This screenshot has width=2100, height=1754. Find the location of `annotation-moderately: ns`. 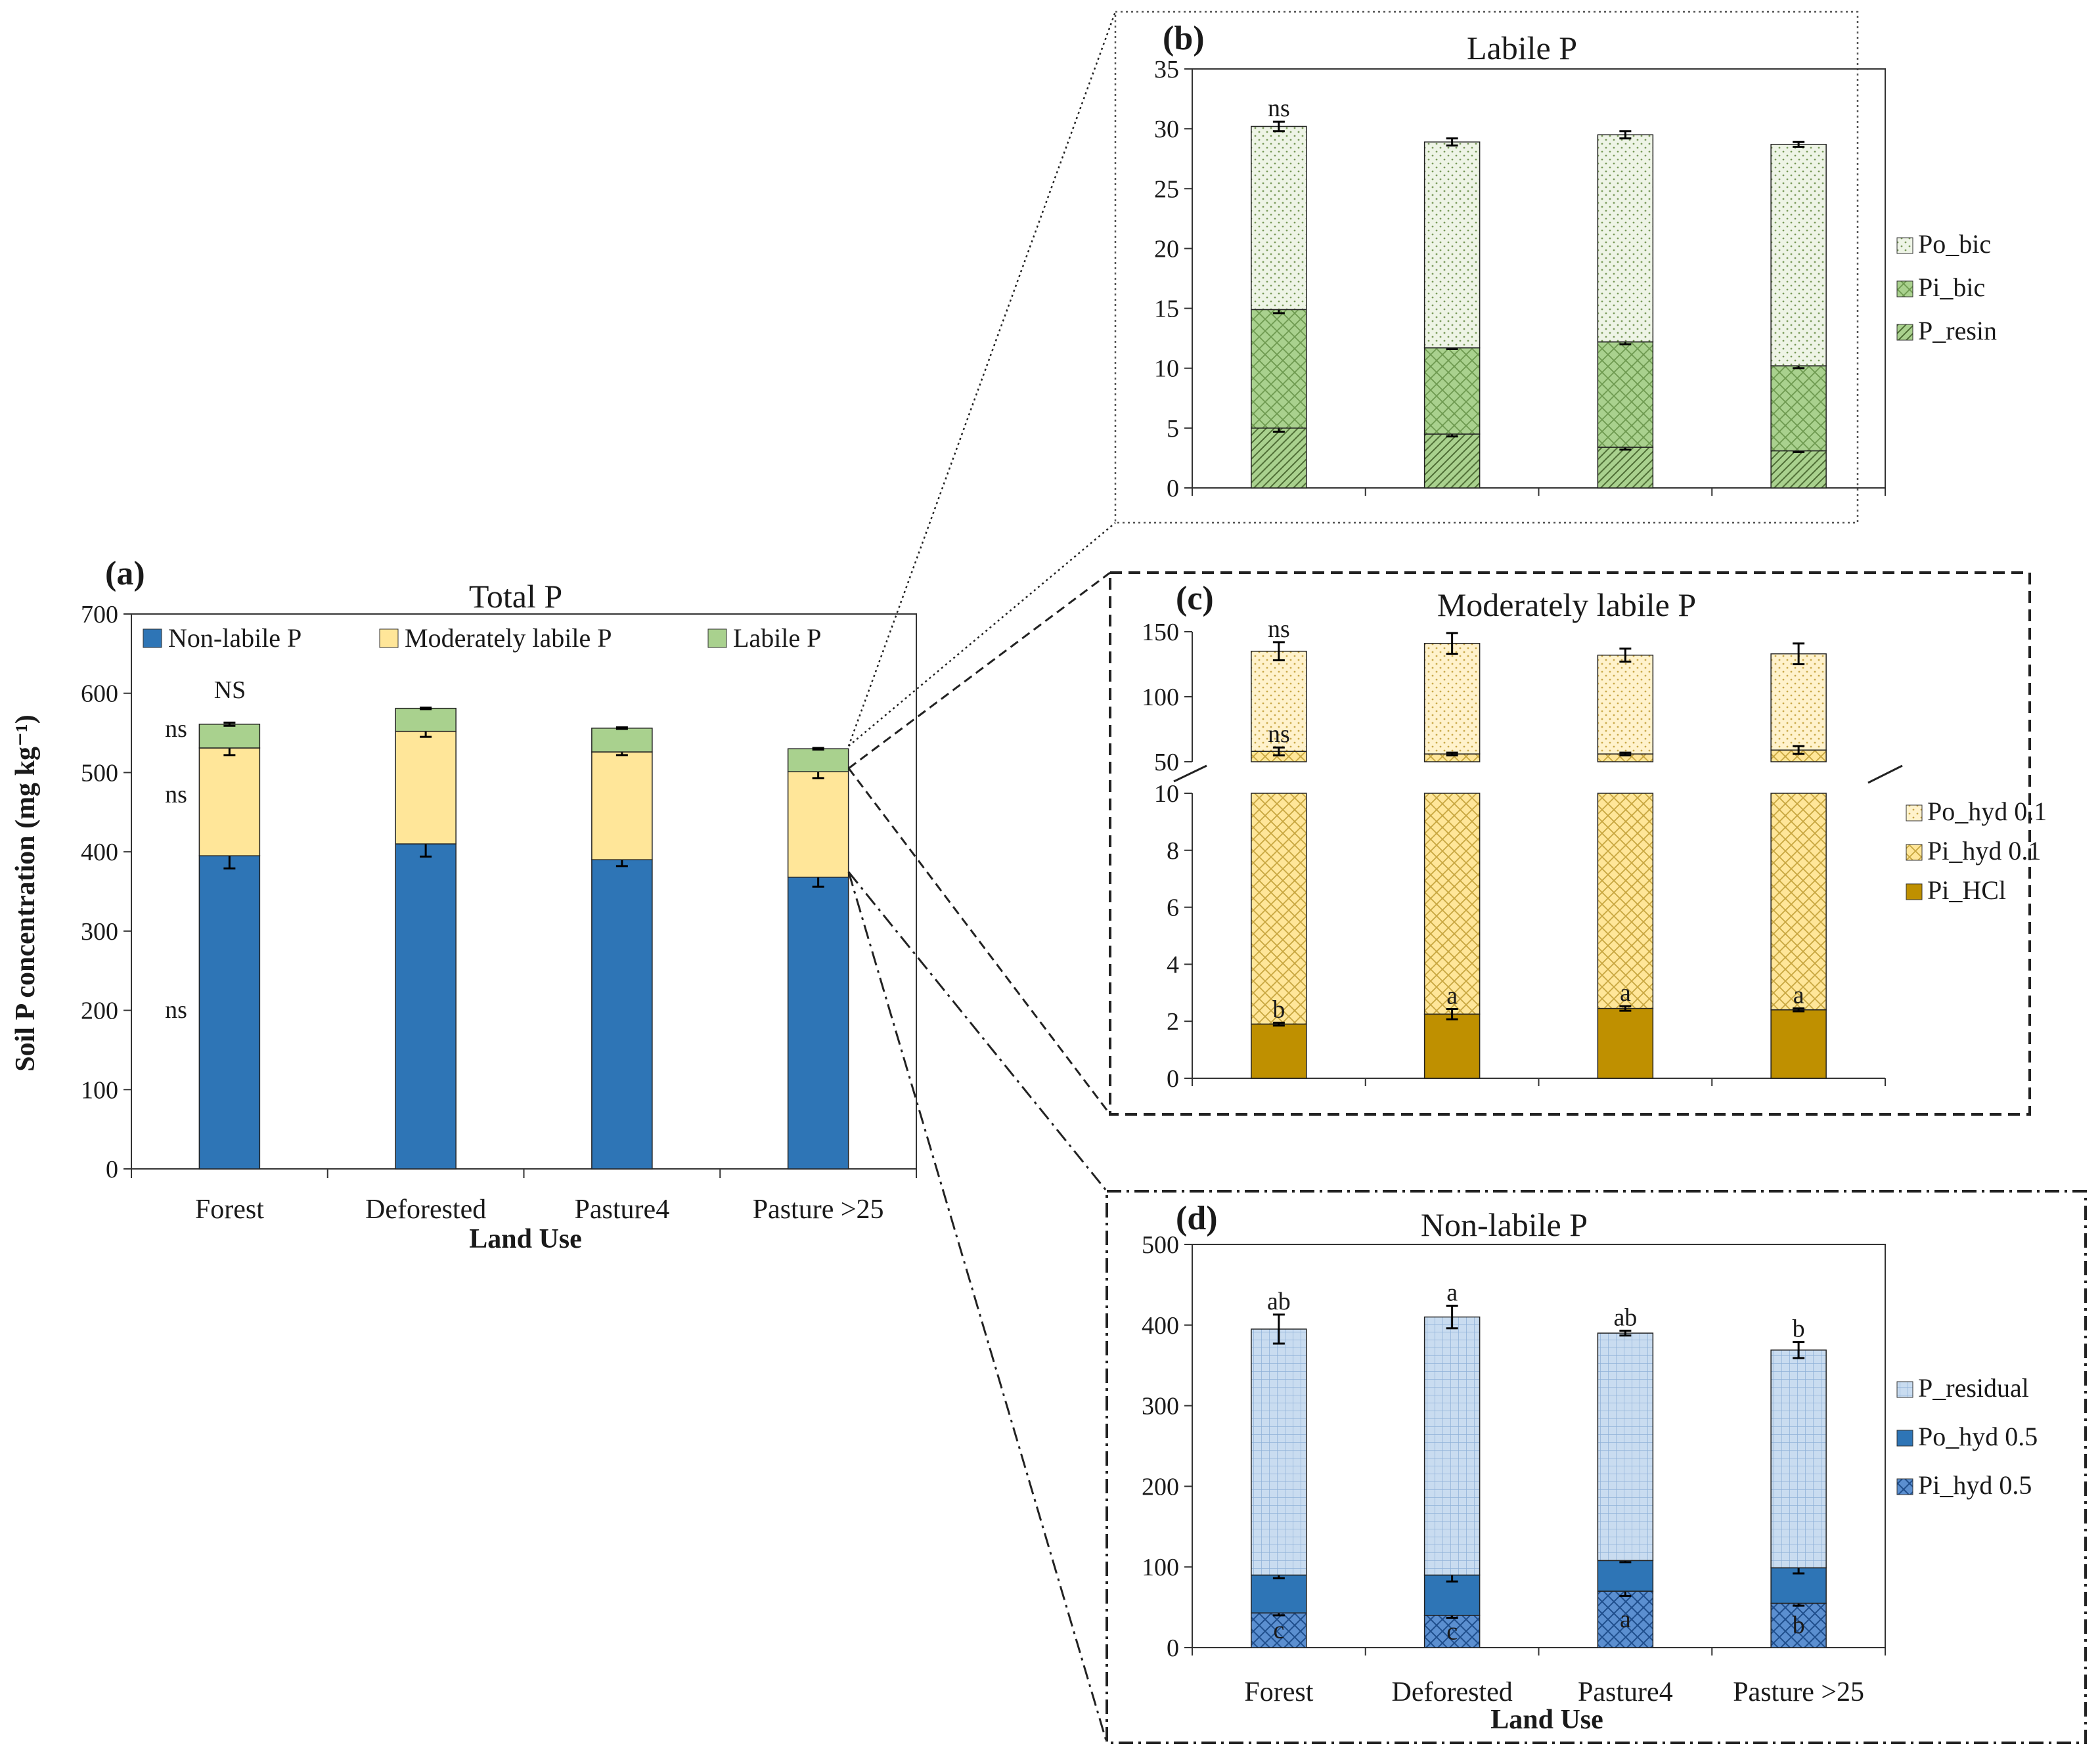

annotation-moderately: ns is located at coordinates (176, 794).